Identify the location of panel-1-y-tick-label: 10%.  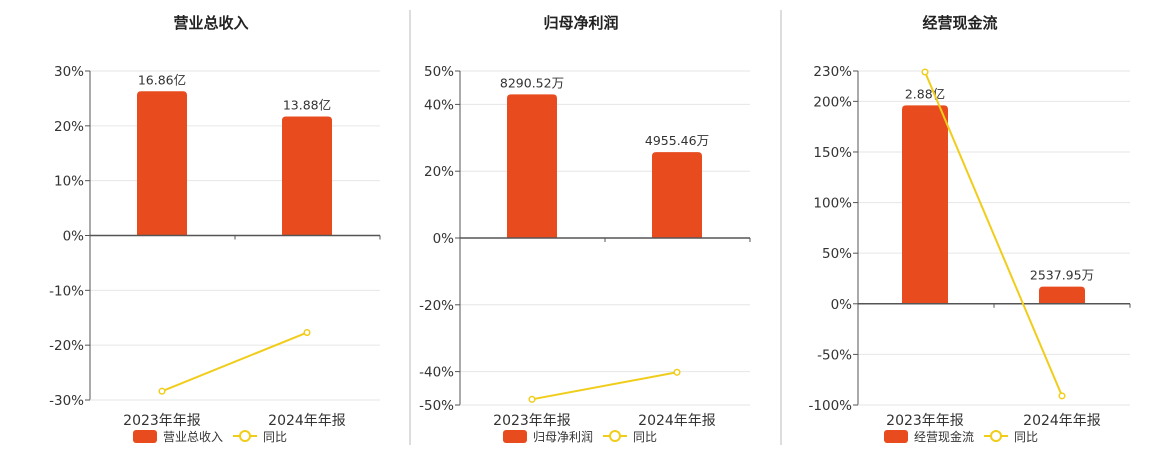
(69, 182).